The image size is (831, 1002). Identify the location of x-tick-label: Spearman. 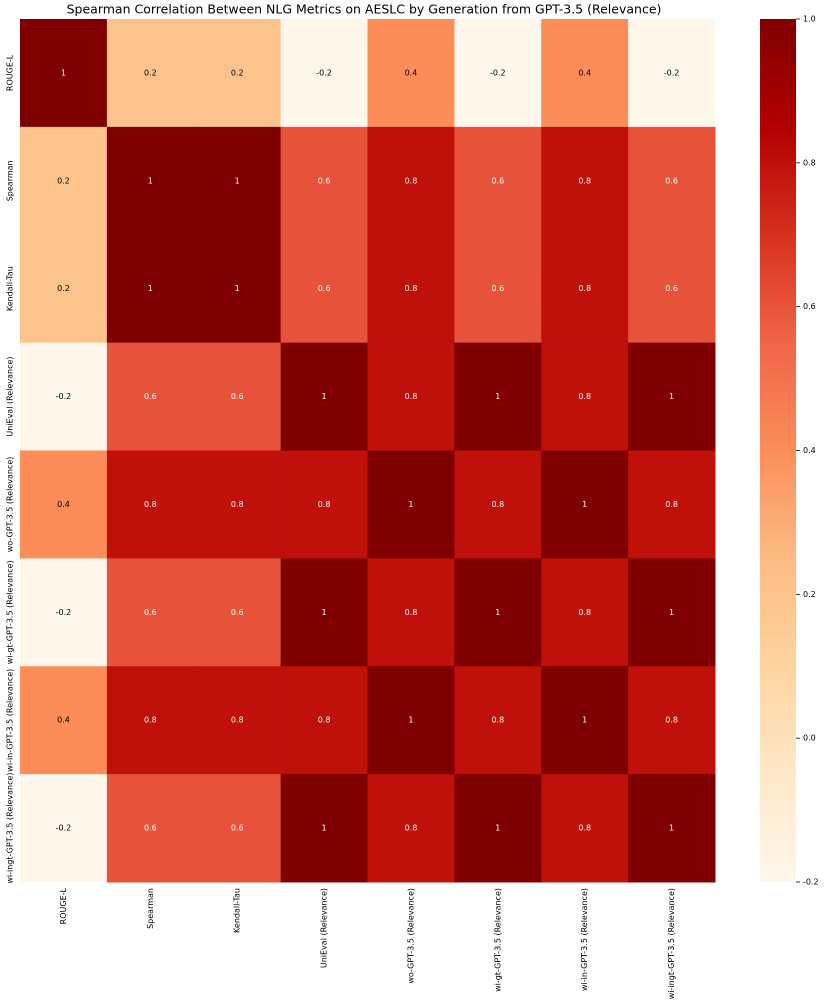
(150, 908).